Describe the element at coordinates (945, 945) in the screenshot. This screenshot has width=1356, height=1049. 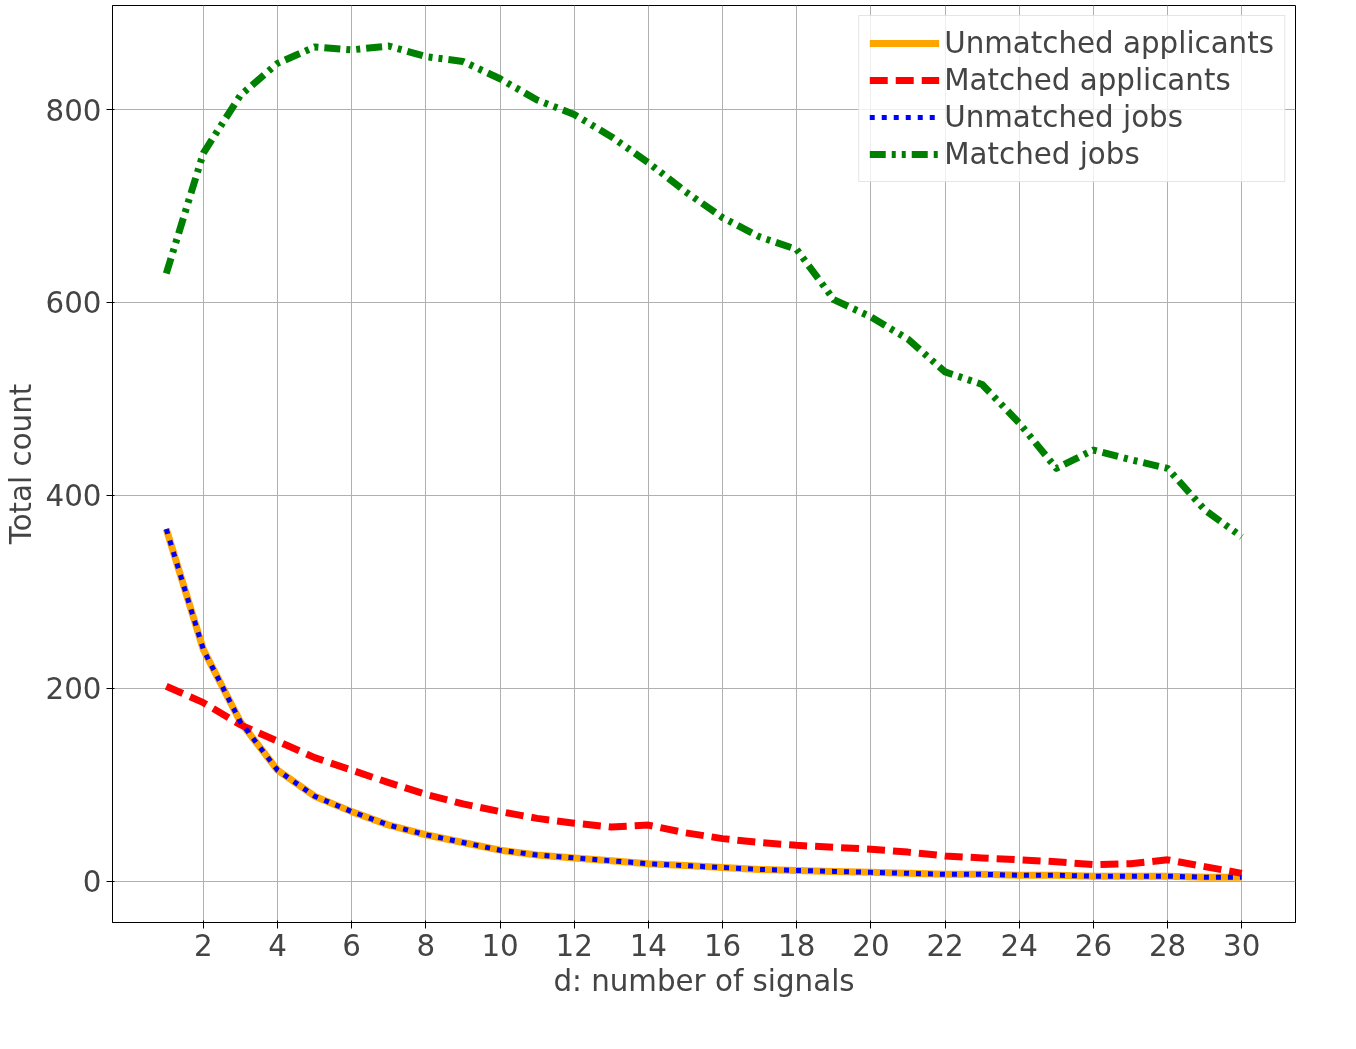
I see `x-tick-label: 22` at that location.